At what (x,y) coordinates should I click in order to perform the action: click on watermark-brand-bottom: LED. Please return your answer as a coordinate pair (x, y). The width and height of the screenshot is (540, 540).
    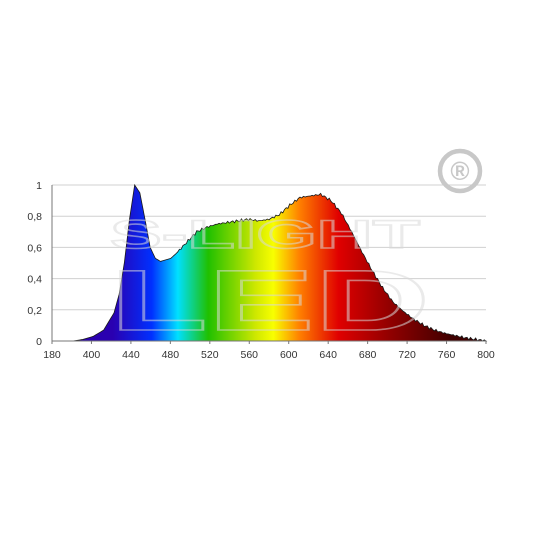
    Looking at the image, I should click on (270, 301).